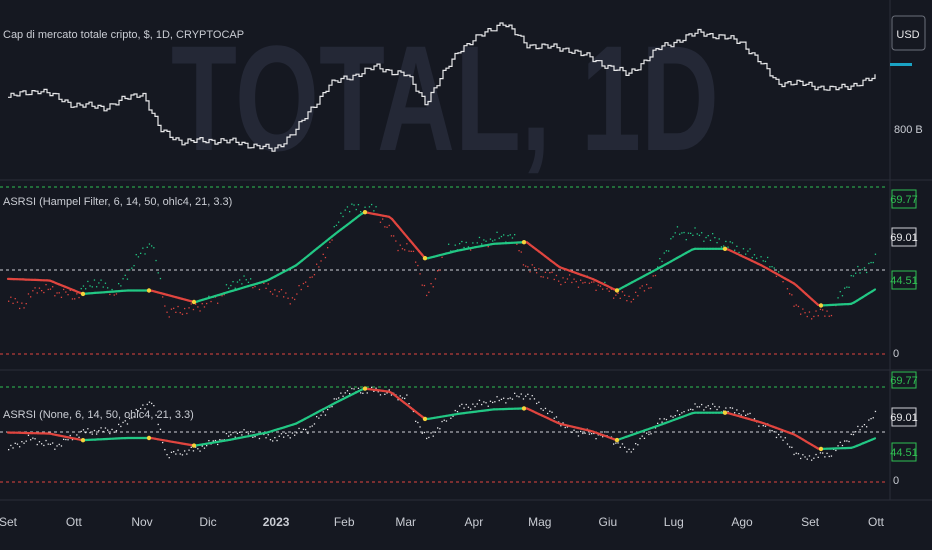 This screenshot has height=550, width=932. What do you see at coordinates (141, 522) in the screenshot?
I see `time-axis-label: Nov` at bounding box center [141, 522].